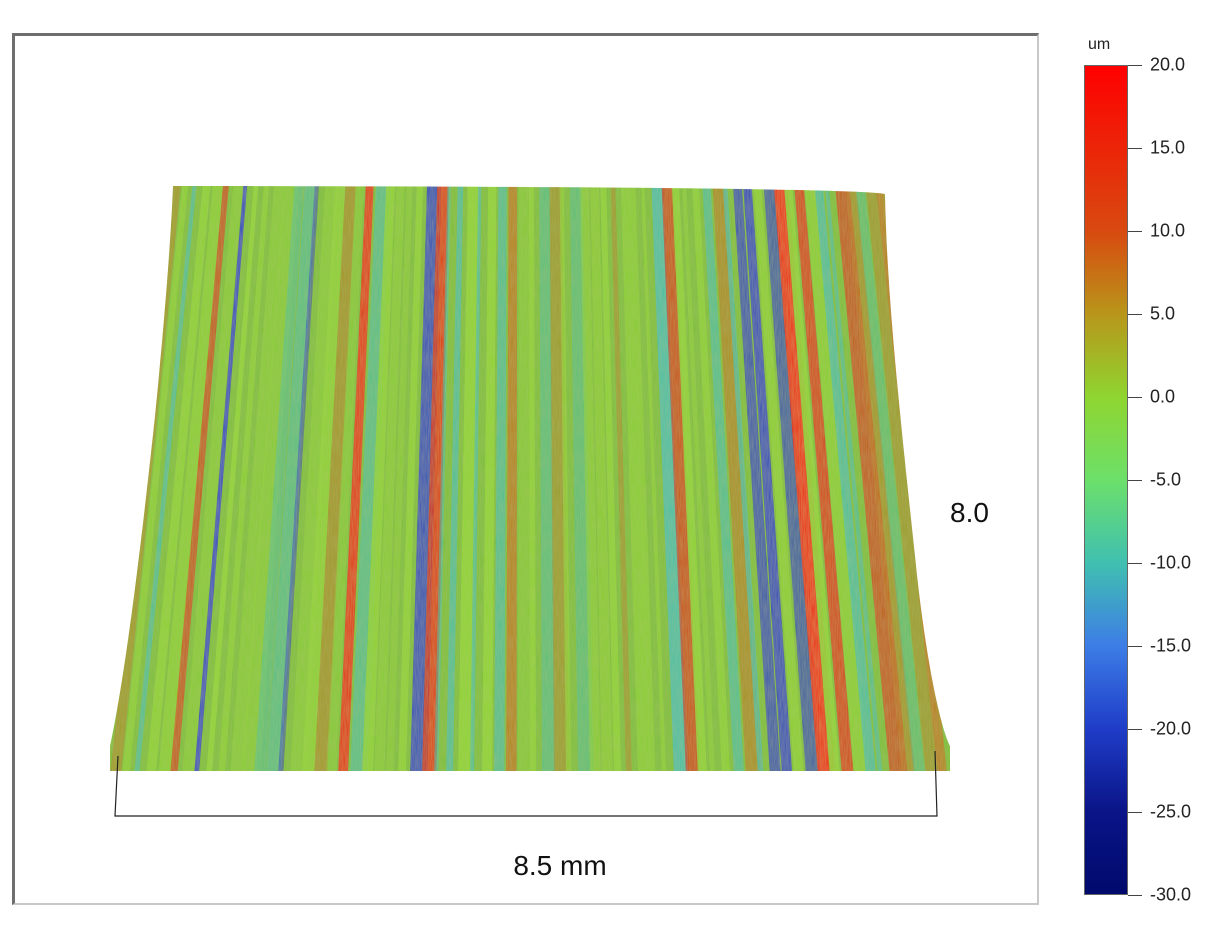 Image resolution: width=1232 pixels, height=928 pixels. I want to click on colorbar-tick-label: -30.0, so click(1171, 894).